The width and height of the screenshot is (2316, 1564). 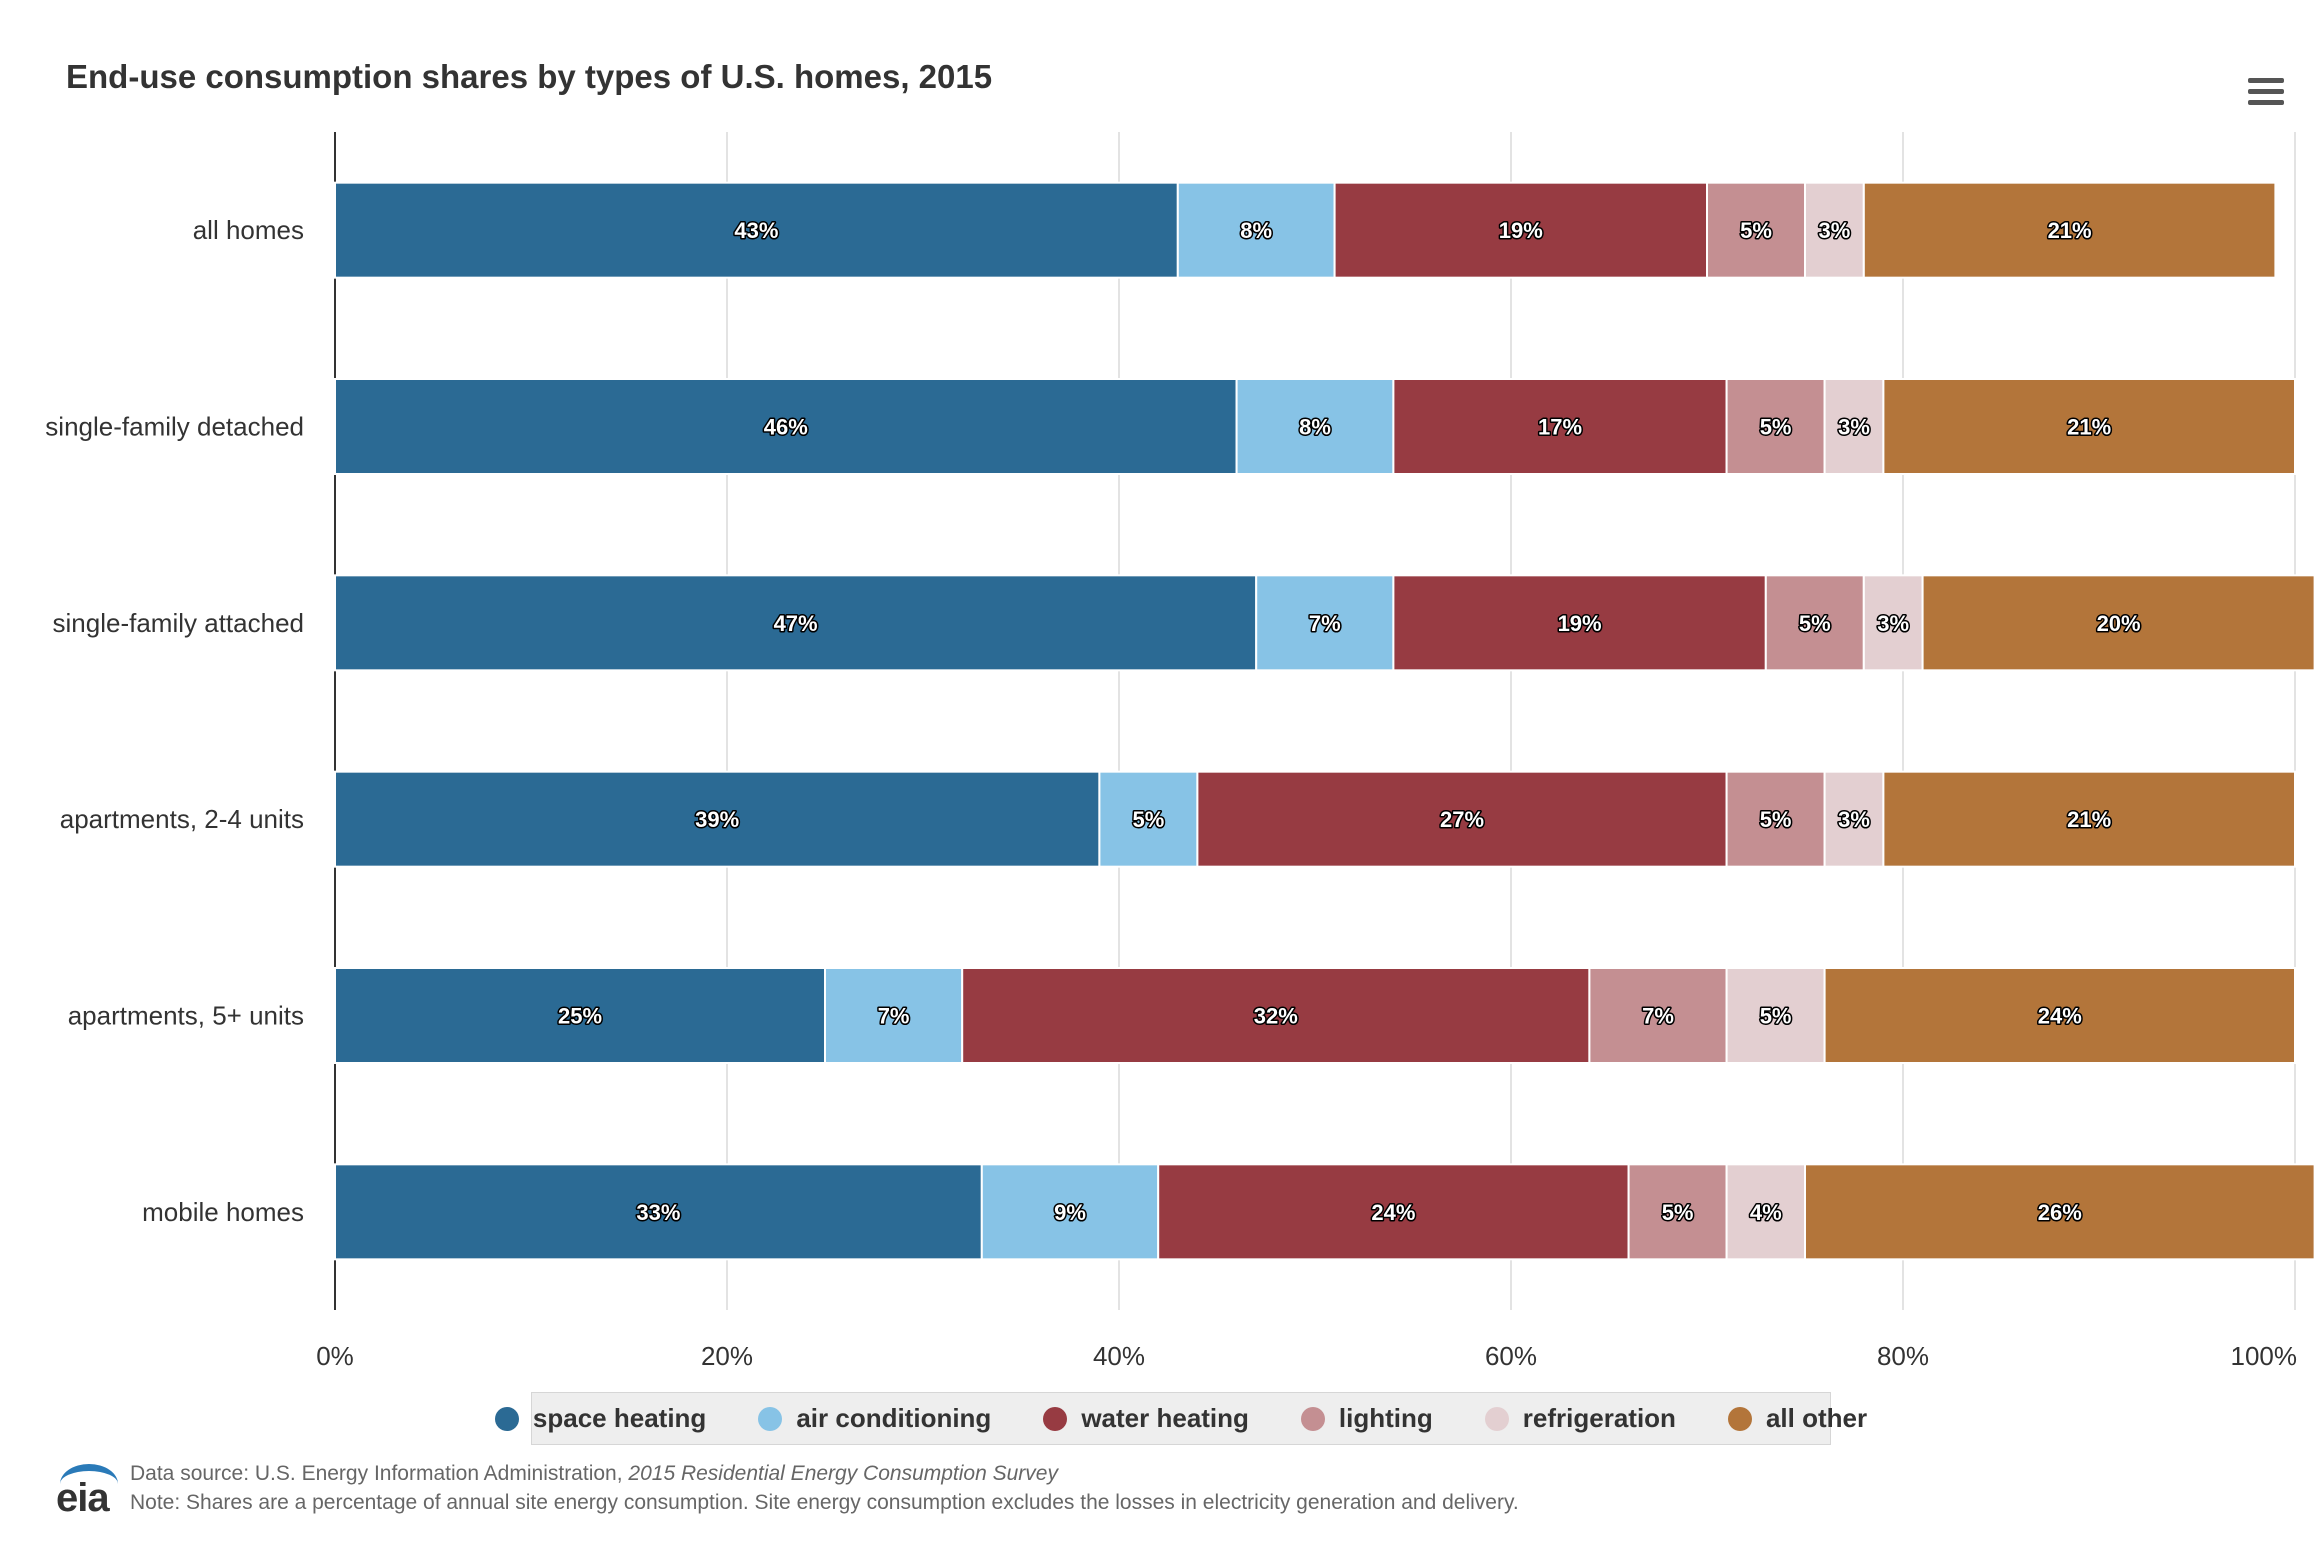 I want to click on y-category-label: apartments, 2-4 units, so click(x=182, y=819).